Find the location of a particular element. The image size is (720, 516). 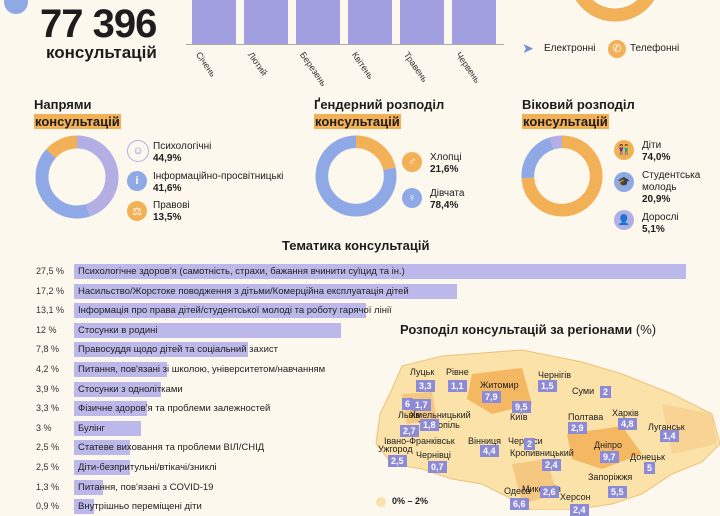

region-name: Житомир is located at coordinates (499, 385).